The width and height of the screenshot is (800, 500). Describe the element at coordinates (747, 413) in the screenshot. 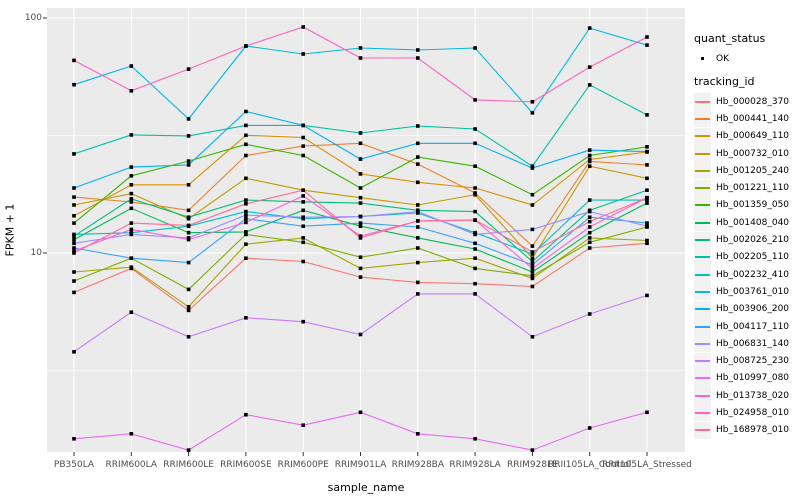

I see `legend-item: Hb_024958_010` at that location.